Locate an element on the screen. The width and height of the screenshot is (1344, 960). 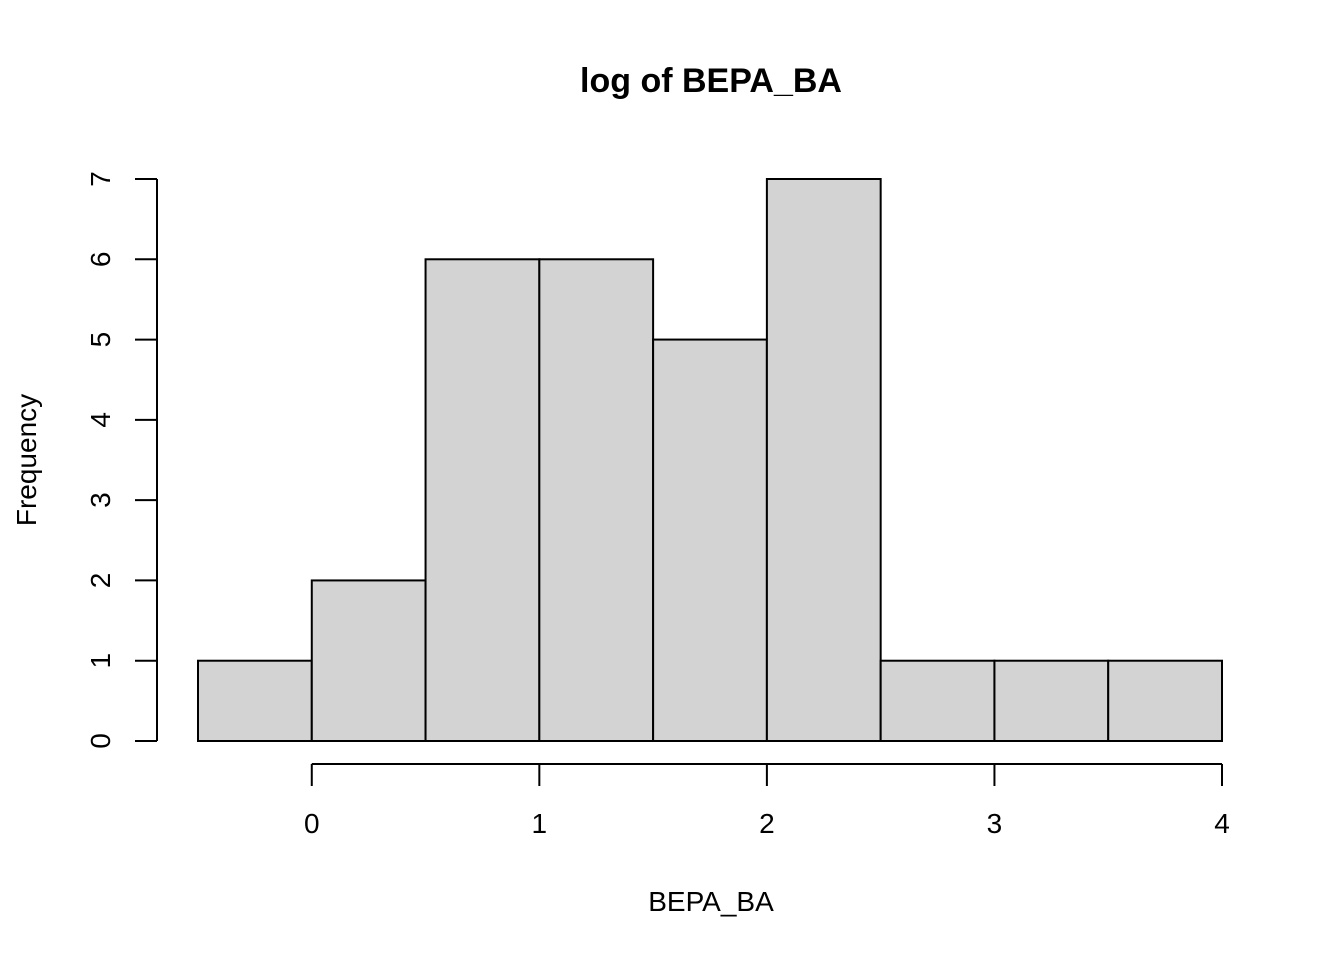
y-tick-label-6: 6 is located at coordinates (100, 259).